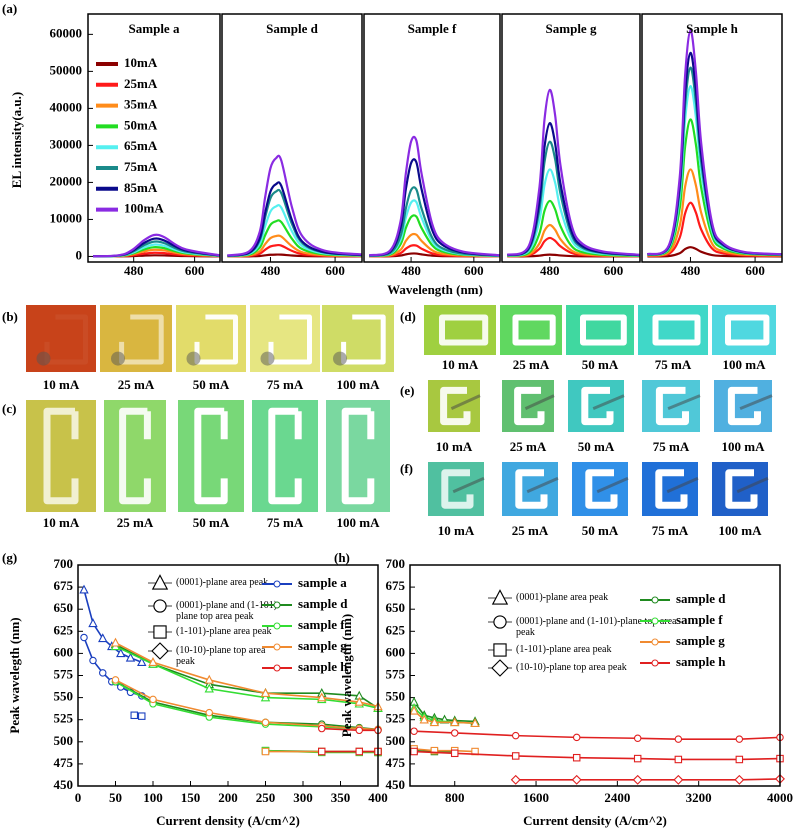 This screenshot has height=833, width=798. Describe the element at coordinates (9, 408) in the screenshot. I see `panel-label: (c)` at that location.